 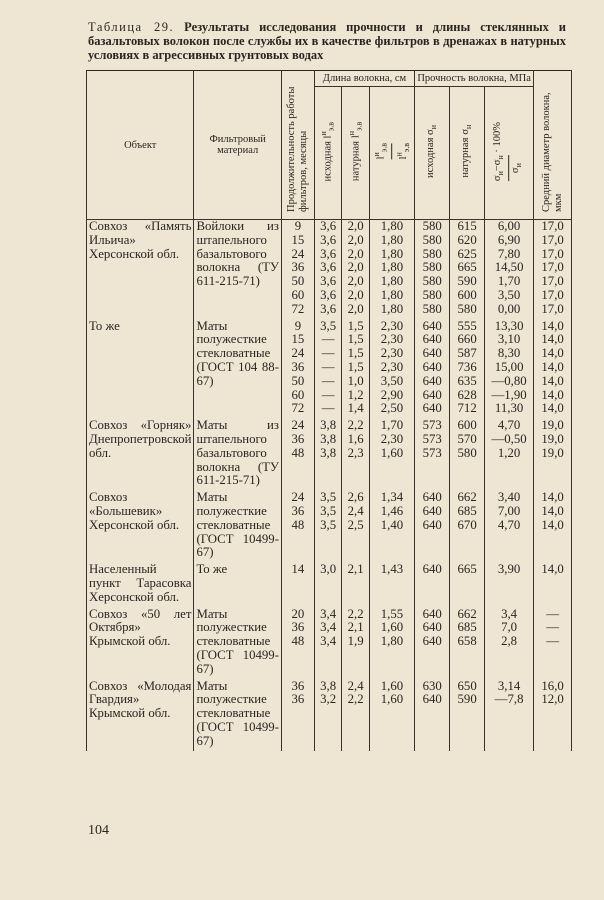 What do you see at coordinates (467, 239) in the screenshot?
I see `value-cell: 620` at bounding box center [467, 239].